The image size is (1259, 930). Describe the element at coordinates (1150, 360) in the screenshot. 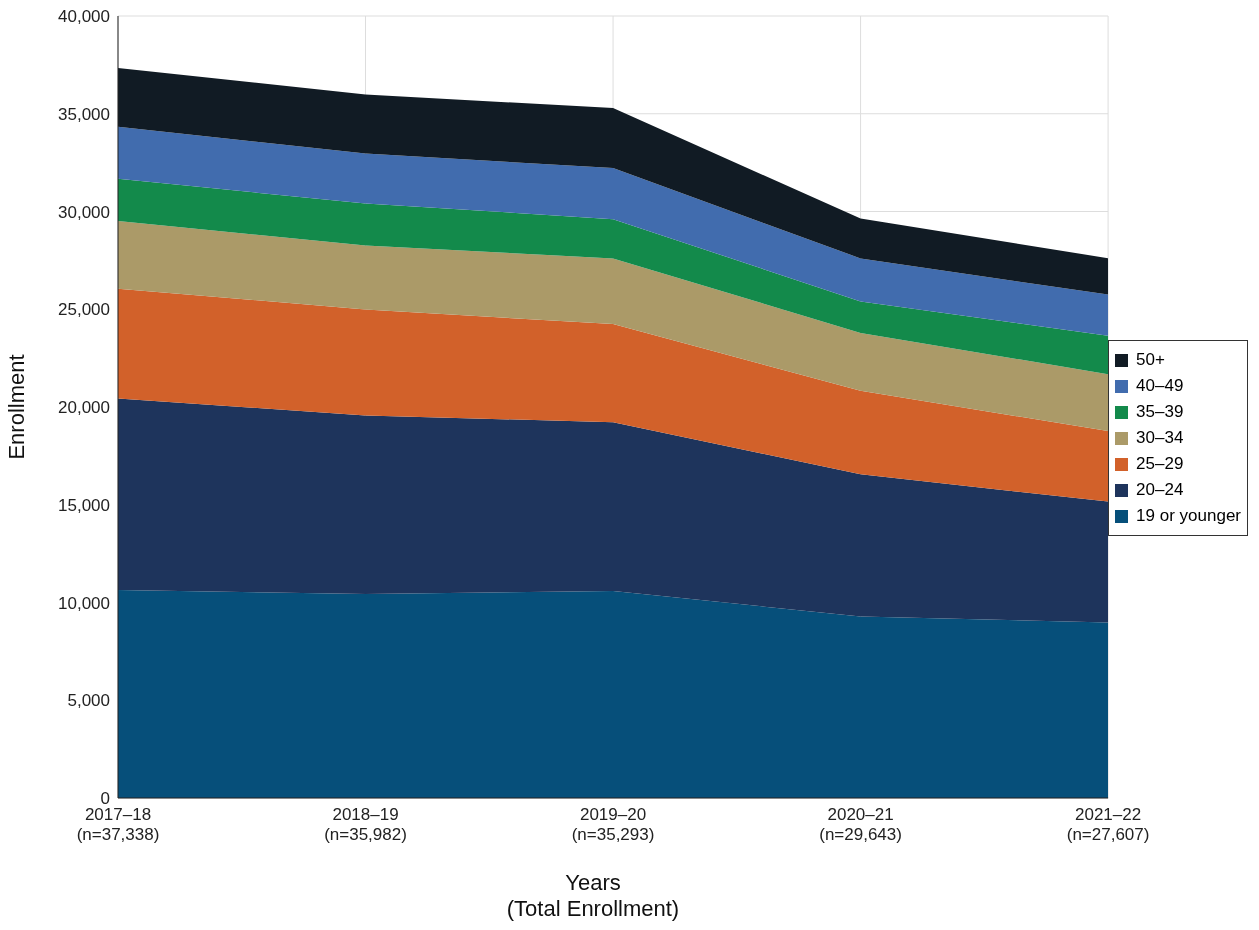

I see `legend-label: 50+` at that location.